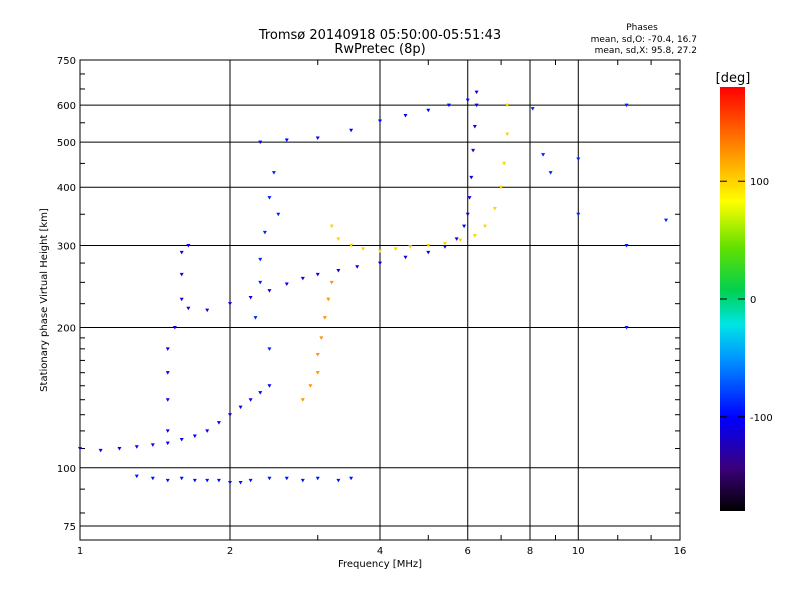  What do you see at coordinates (642, 28) in the screenshot?
I see `phase-stats-heading: Phases` at bounding box center [642, 28].